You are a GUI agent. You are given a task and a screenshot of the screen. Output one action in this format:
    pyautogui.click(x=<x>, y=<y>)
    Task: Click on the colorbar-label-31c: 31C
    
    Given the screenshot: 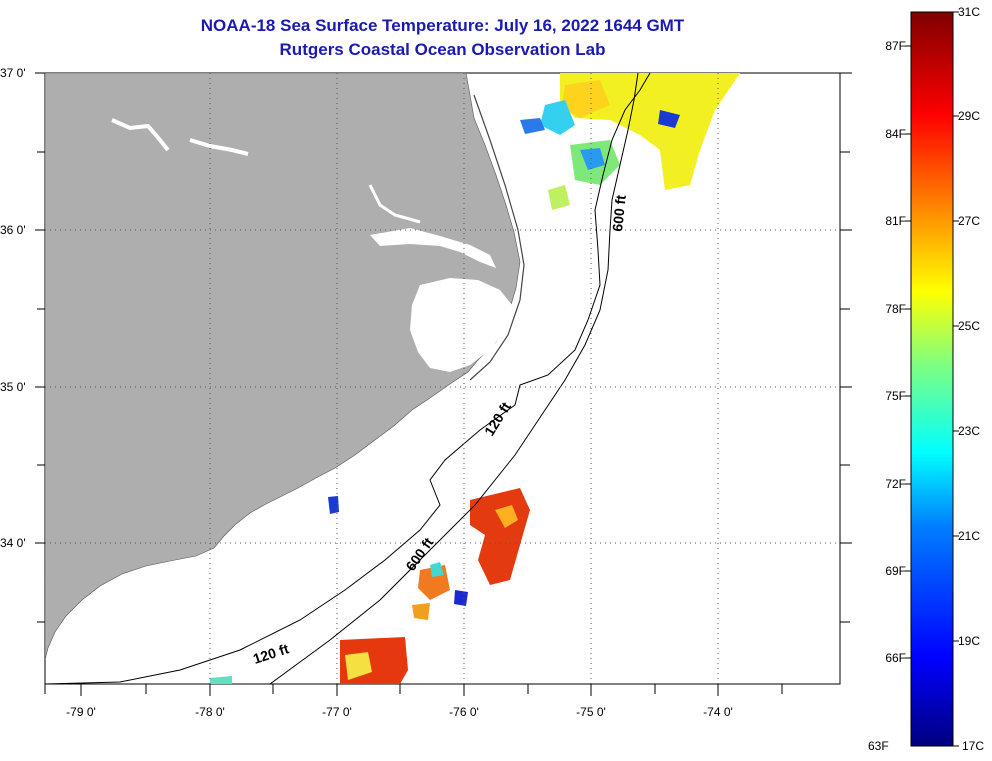 What is the action you would take?
    pyautogui.click(x=969, y=12)
    